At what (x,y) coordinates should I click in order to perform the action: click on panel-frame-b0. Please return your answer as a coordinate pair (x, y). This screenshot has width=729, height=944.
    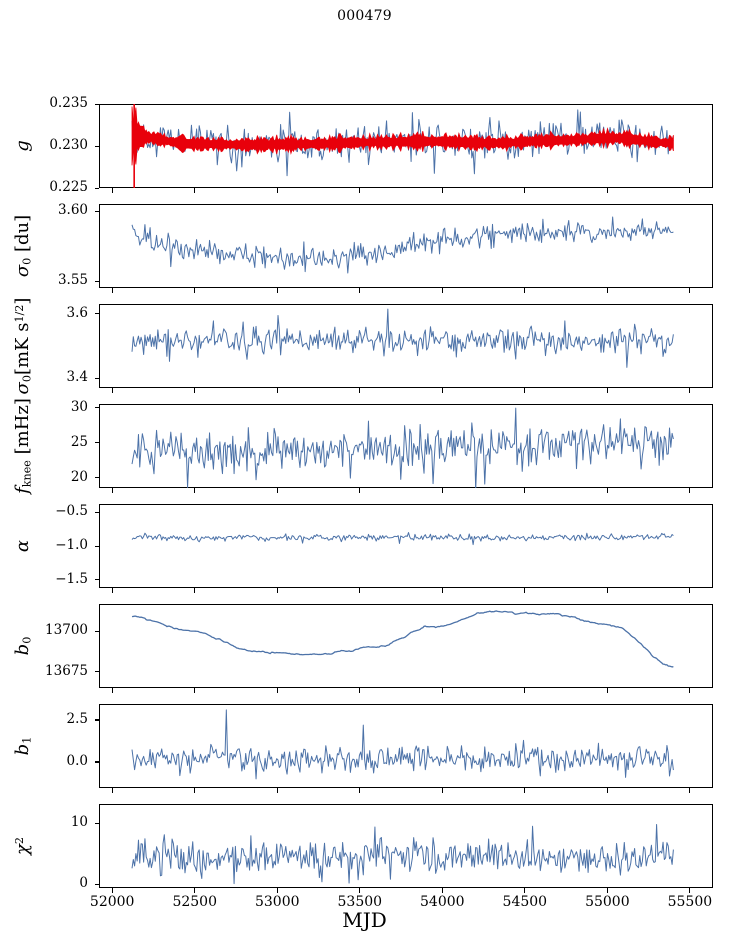
    Looking at the image, I should click on (406, 646).